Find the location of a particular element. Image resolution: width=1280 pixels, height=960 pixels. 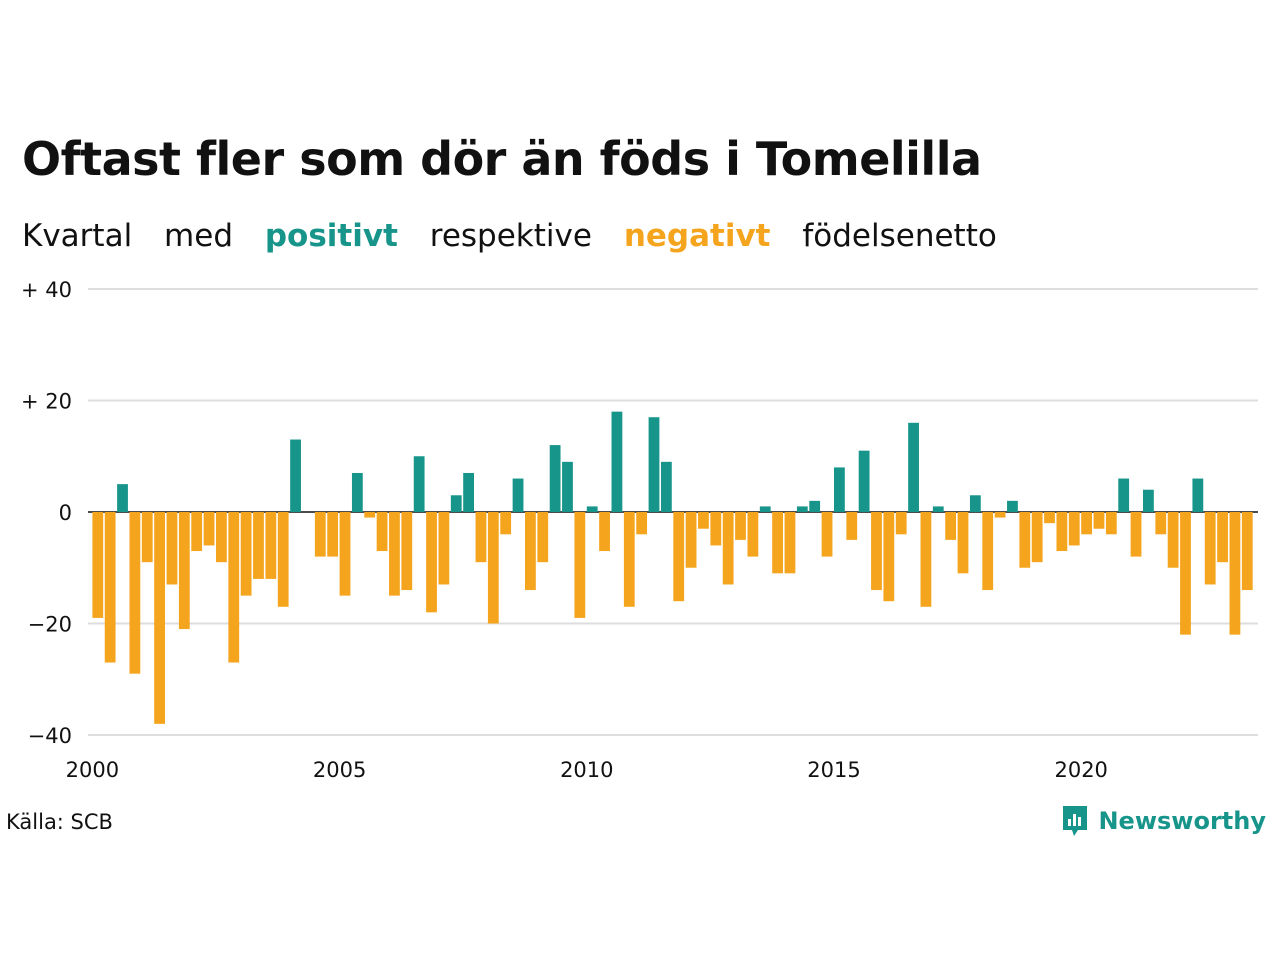

subtitle-word-respektive: respektive is located at coordinates (510, 236).